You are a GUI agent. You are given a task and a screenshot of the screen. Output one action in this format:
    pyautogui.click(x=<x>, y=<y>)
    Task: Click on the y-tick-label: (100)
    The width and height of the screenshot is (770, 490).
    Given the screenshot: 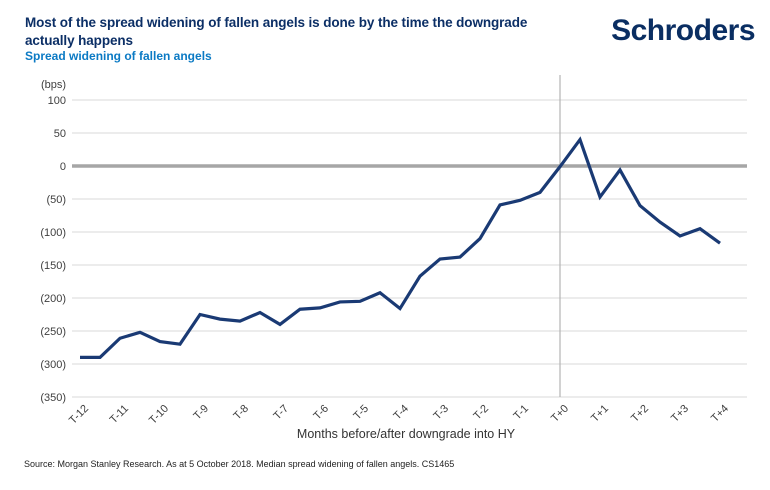 What is the action you would take?
    pyautogui.click(x=53, y=233)
    